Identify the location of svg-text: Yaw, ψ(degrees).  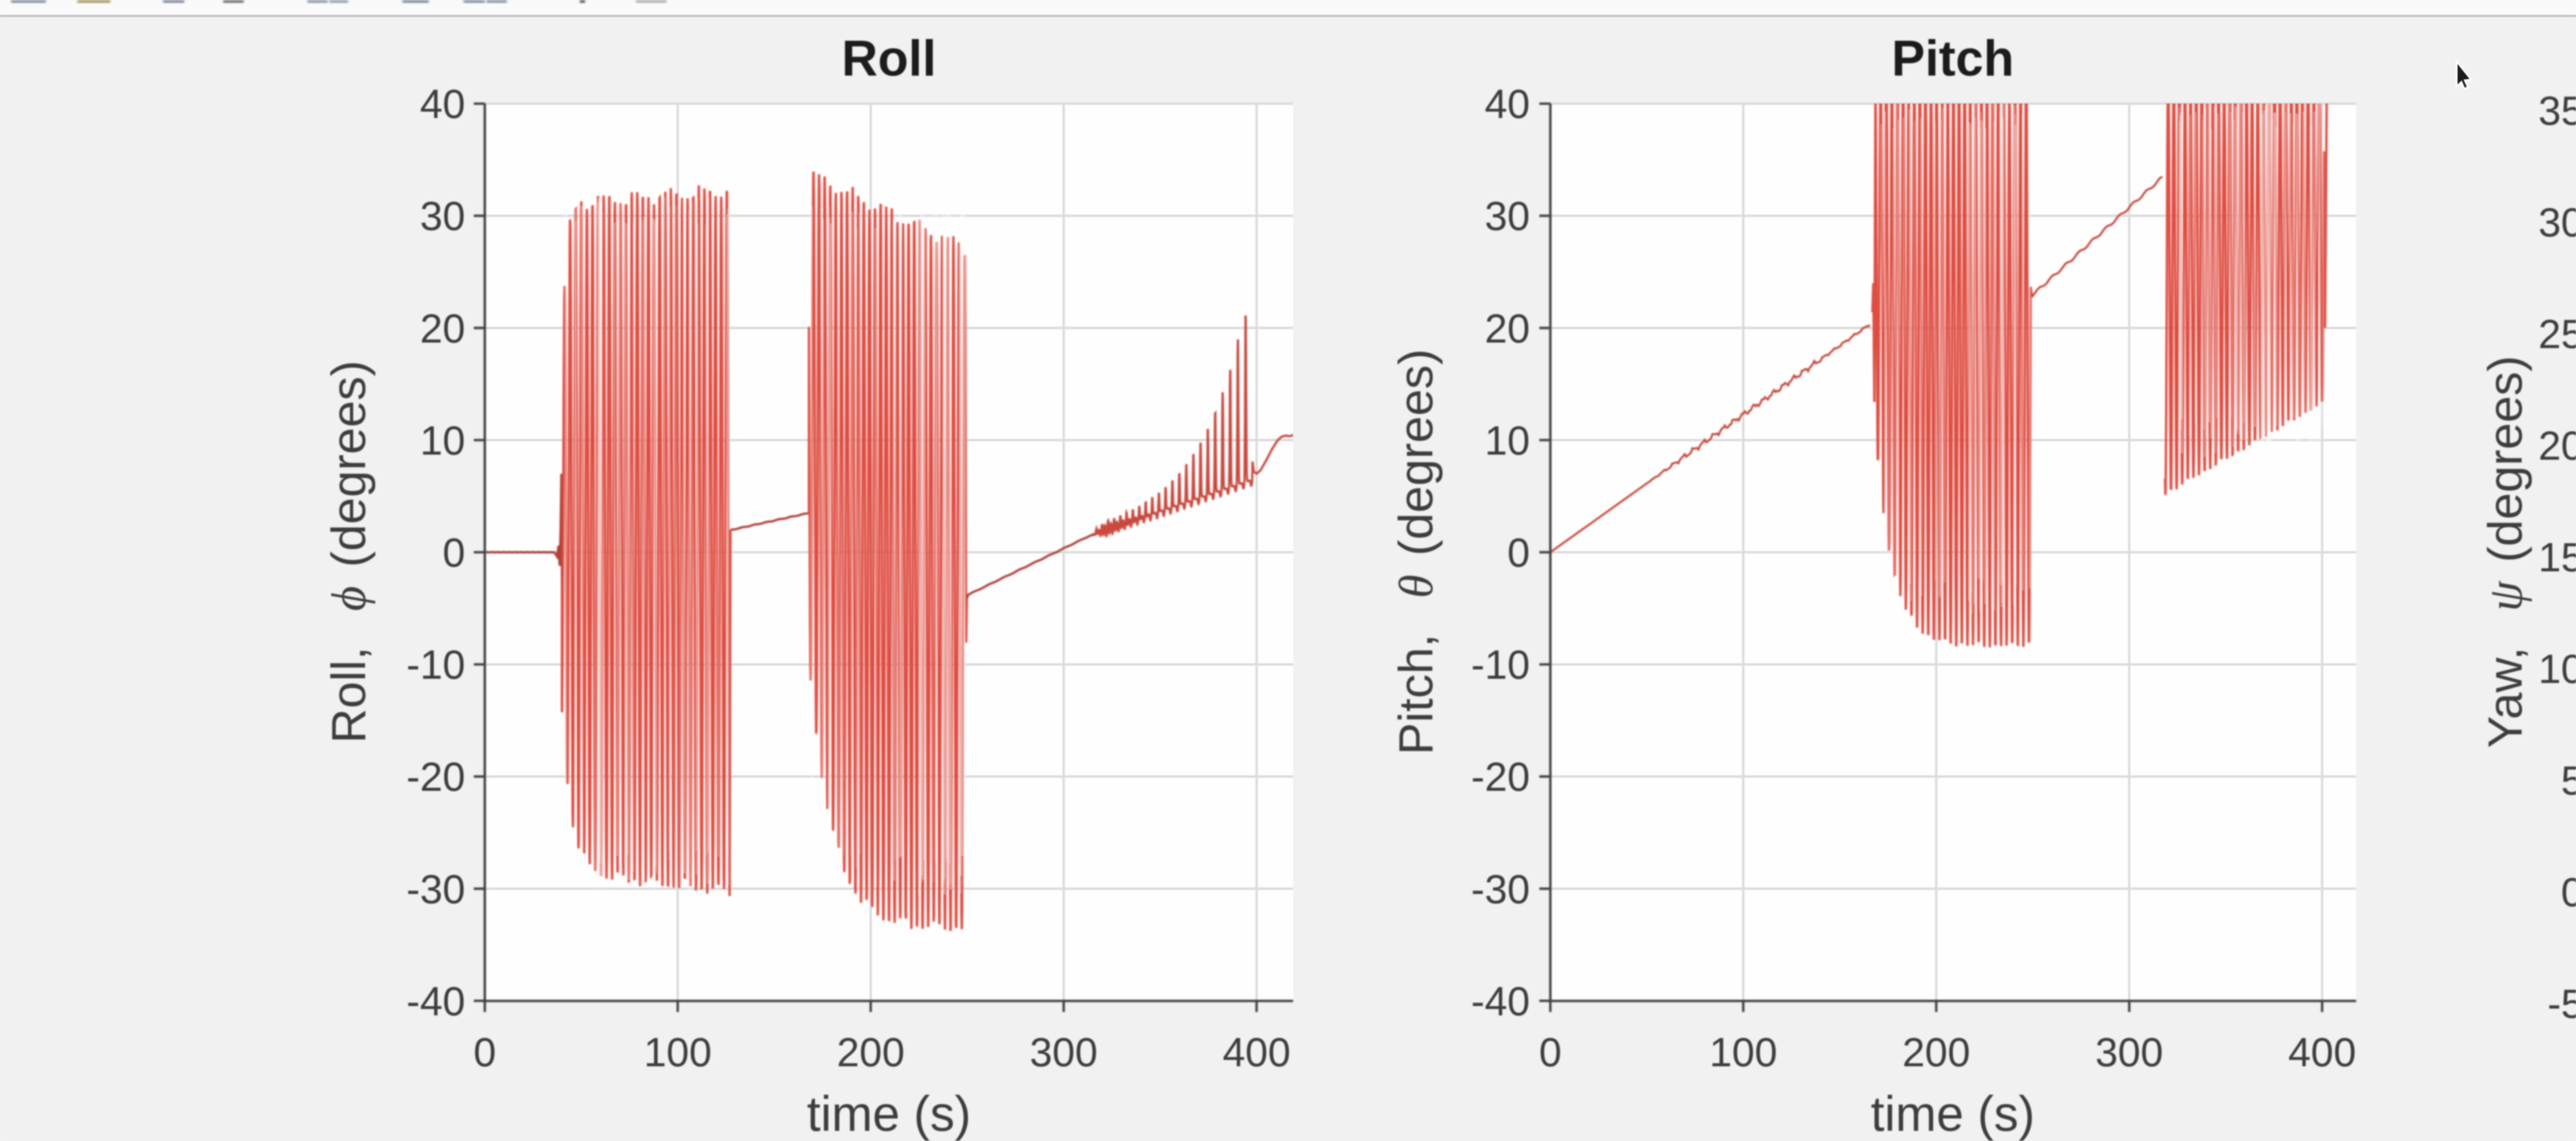
(2505, 553).